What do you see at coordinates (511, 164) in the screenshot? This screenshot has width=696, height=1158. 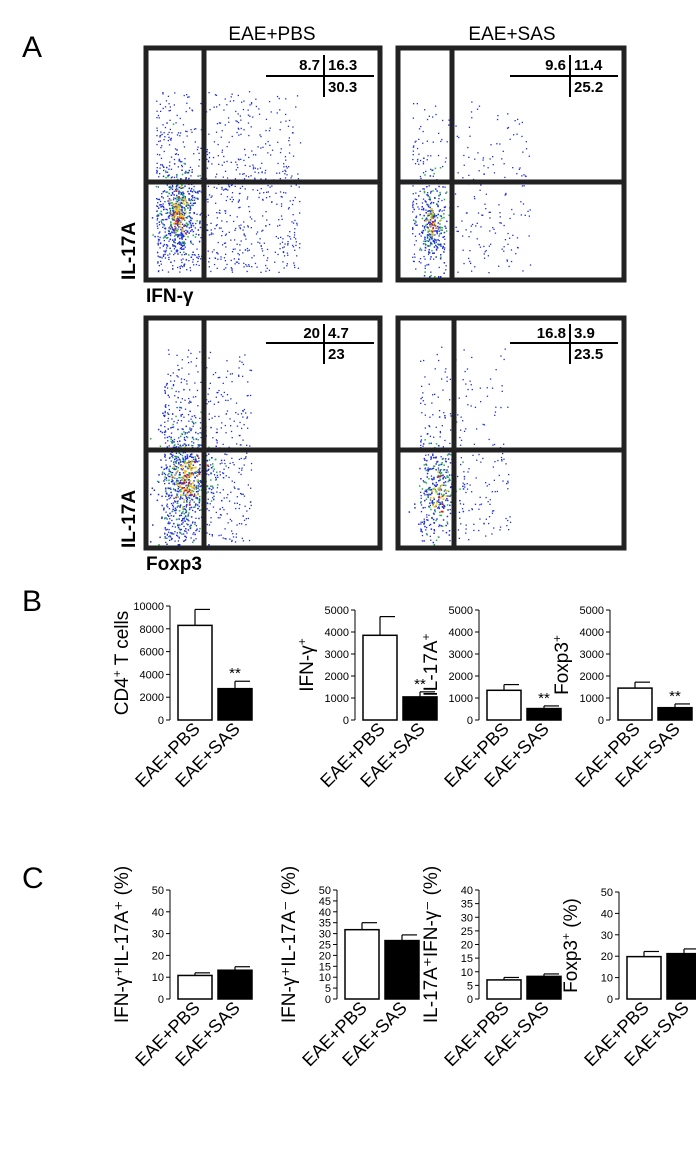 I see `flow-plot-frame` at bounding box center [511, 164].